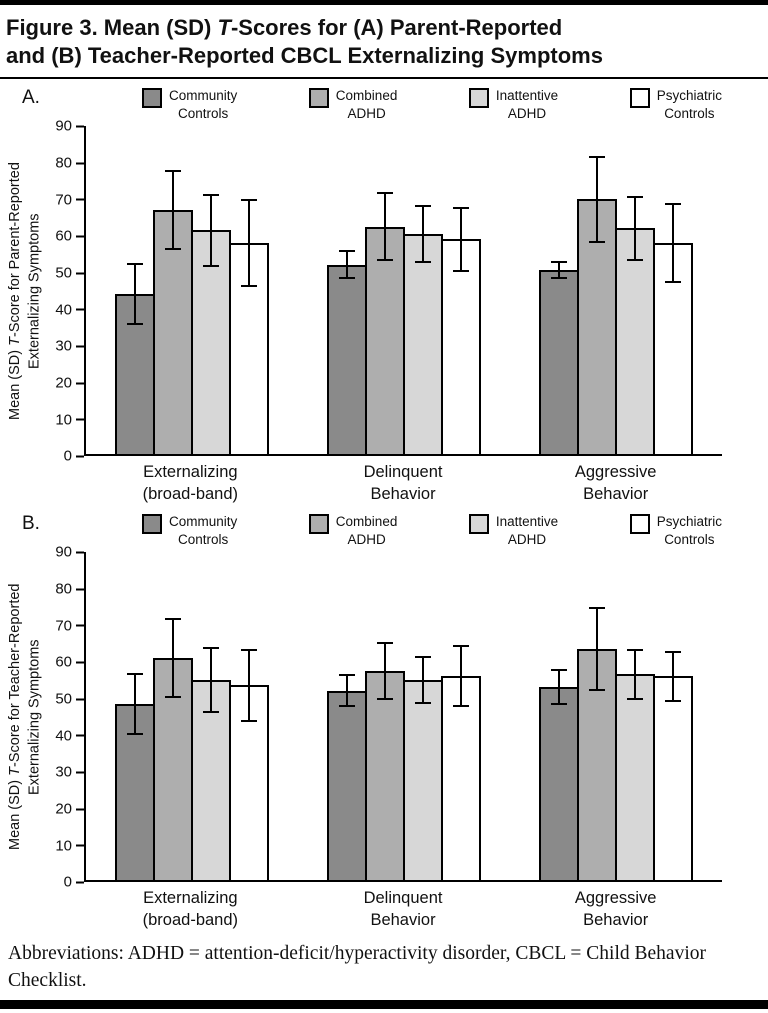 This screenshot has width=768, height=1013. I want to click on y-tick-label: 20, so click(63, 809).